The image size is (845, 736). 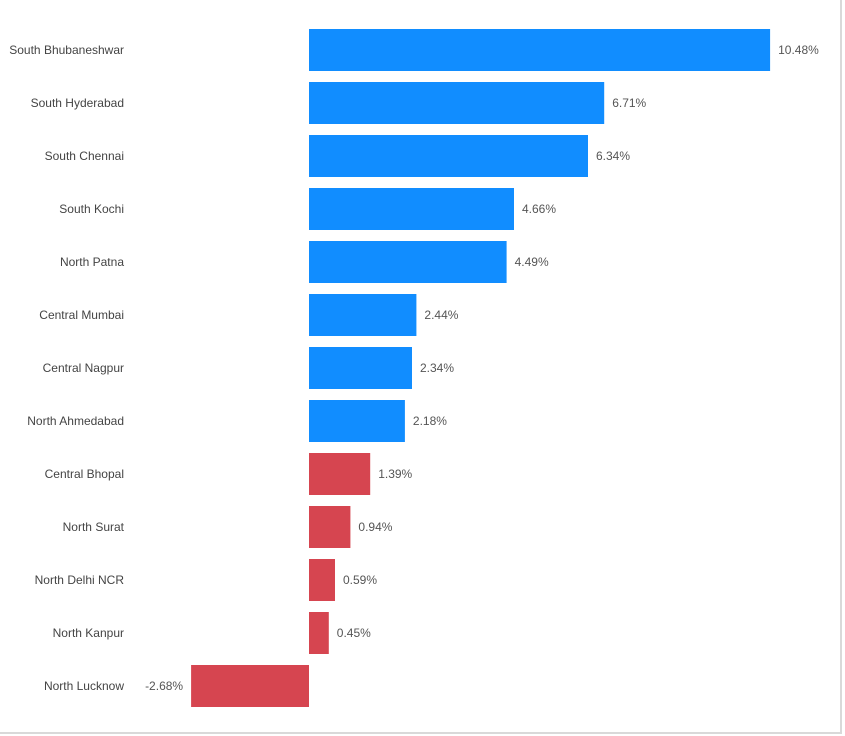 What do you see at coordinates (613, 156) in the screenshot?
I see `data-label-south-chennai: 6.34%` at bounding box center [613, 156].